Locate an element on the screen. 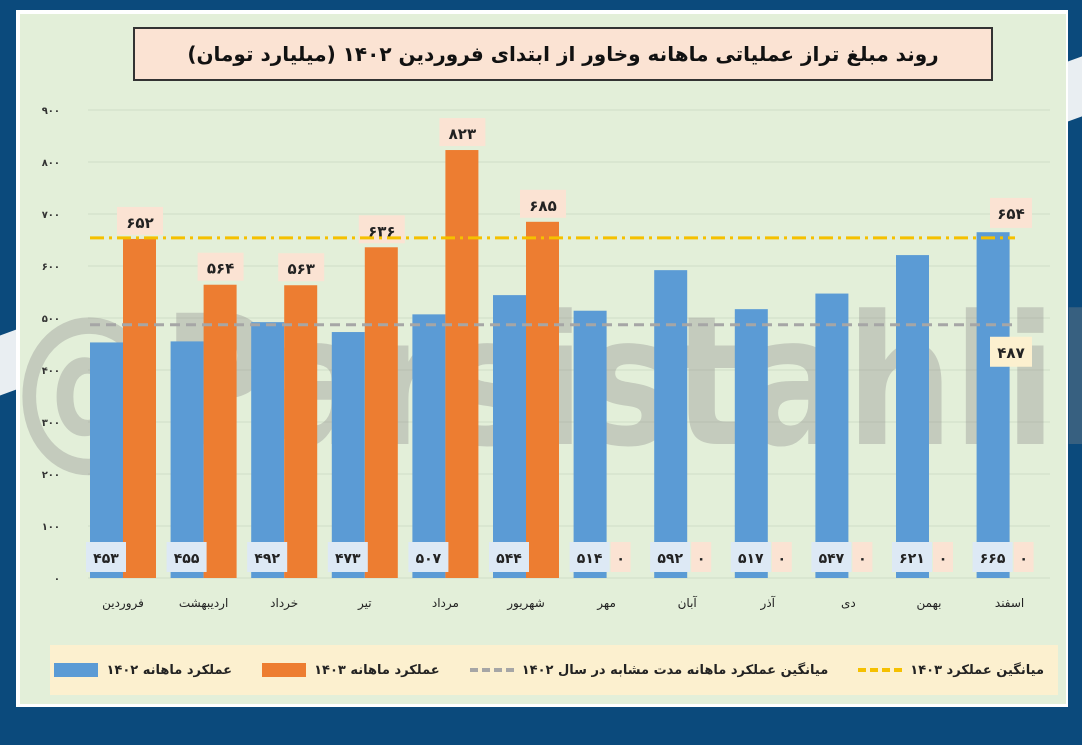 The height and width of the screenshot is (745, 1082). x-tick-label: تیر is located at coordinates (364, 603).